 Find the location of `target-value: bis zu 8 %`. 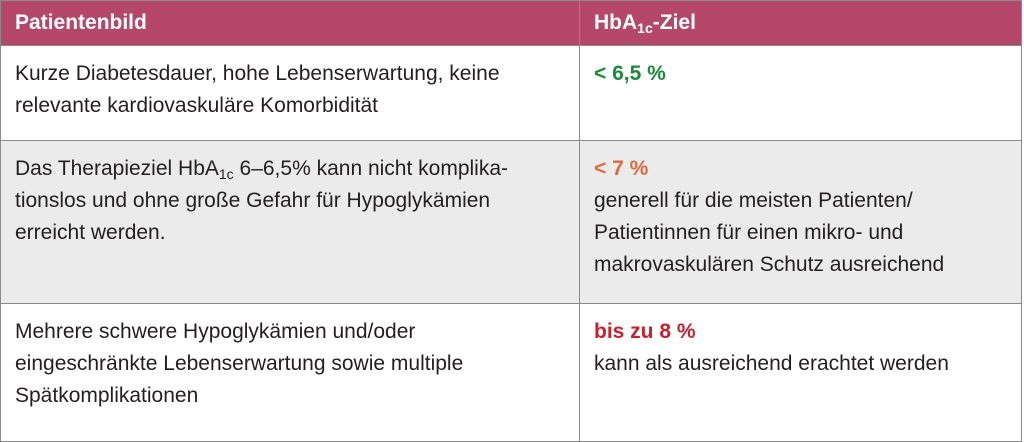

target-value: bis zu 8 % is located at coordinates (645, 331).